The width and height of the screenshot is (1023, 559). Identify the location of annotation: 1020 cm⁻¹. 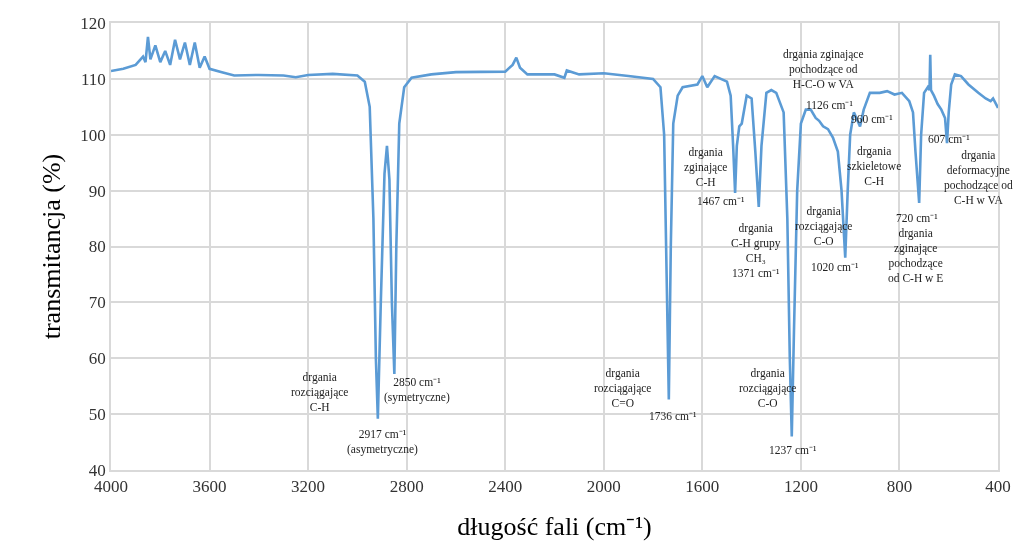
(835, 267).